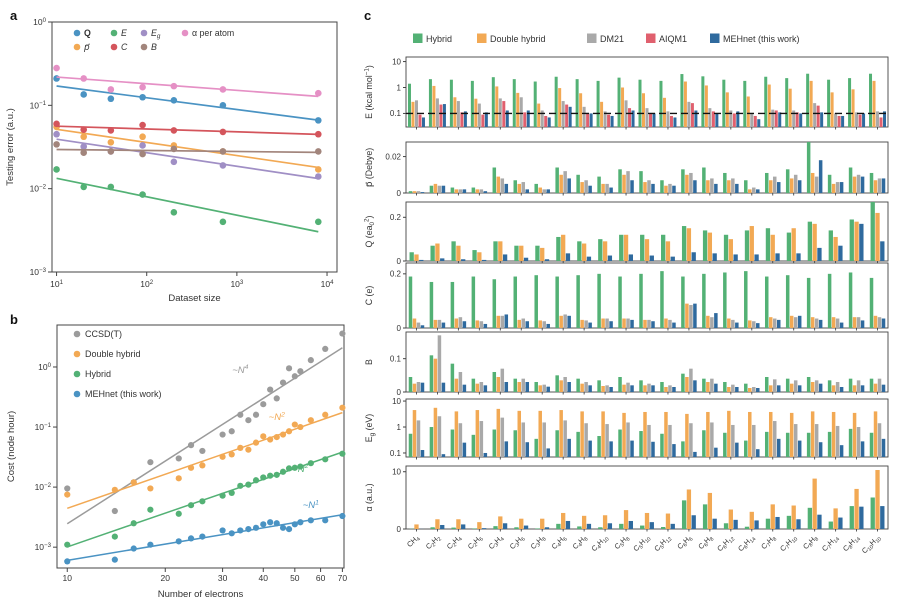 The image size is (901, 607). Describe the element at coordinates (44, 367) in the screenshot. I see `y-tick-label: 100` at that location.